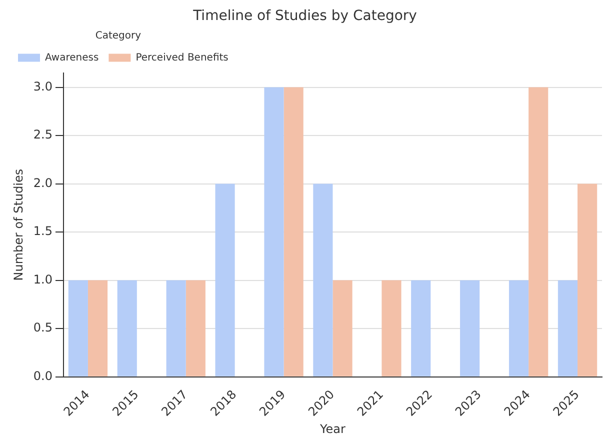 This screenshot has width=614, height=445. Describe the element at coordinates (42, 135) in the screenshot. I see `y-tick-label: 2.5` at that location.